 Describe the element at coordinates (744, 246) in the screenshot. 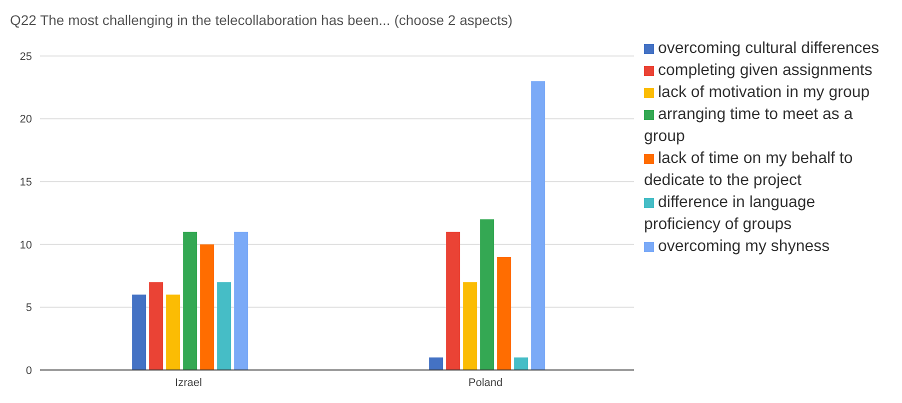

I see `legend-label: overcoming my shyness` at that location.